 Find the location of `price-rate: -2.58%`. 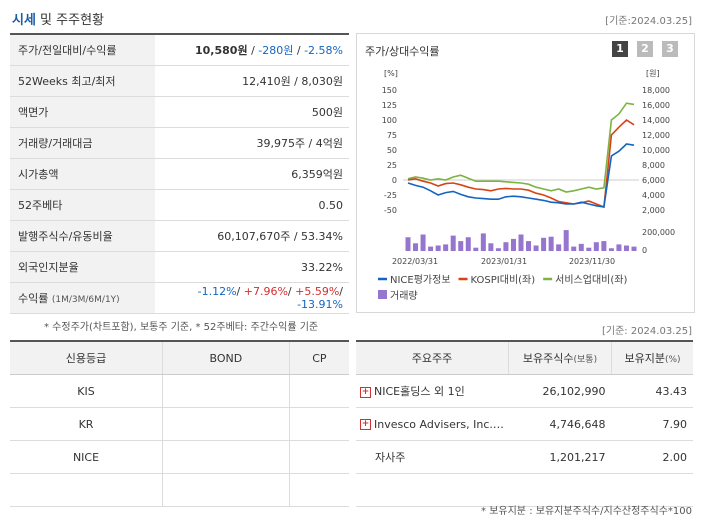

price-rate: -2.58% is located at coordinates (323, 50).